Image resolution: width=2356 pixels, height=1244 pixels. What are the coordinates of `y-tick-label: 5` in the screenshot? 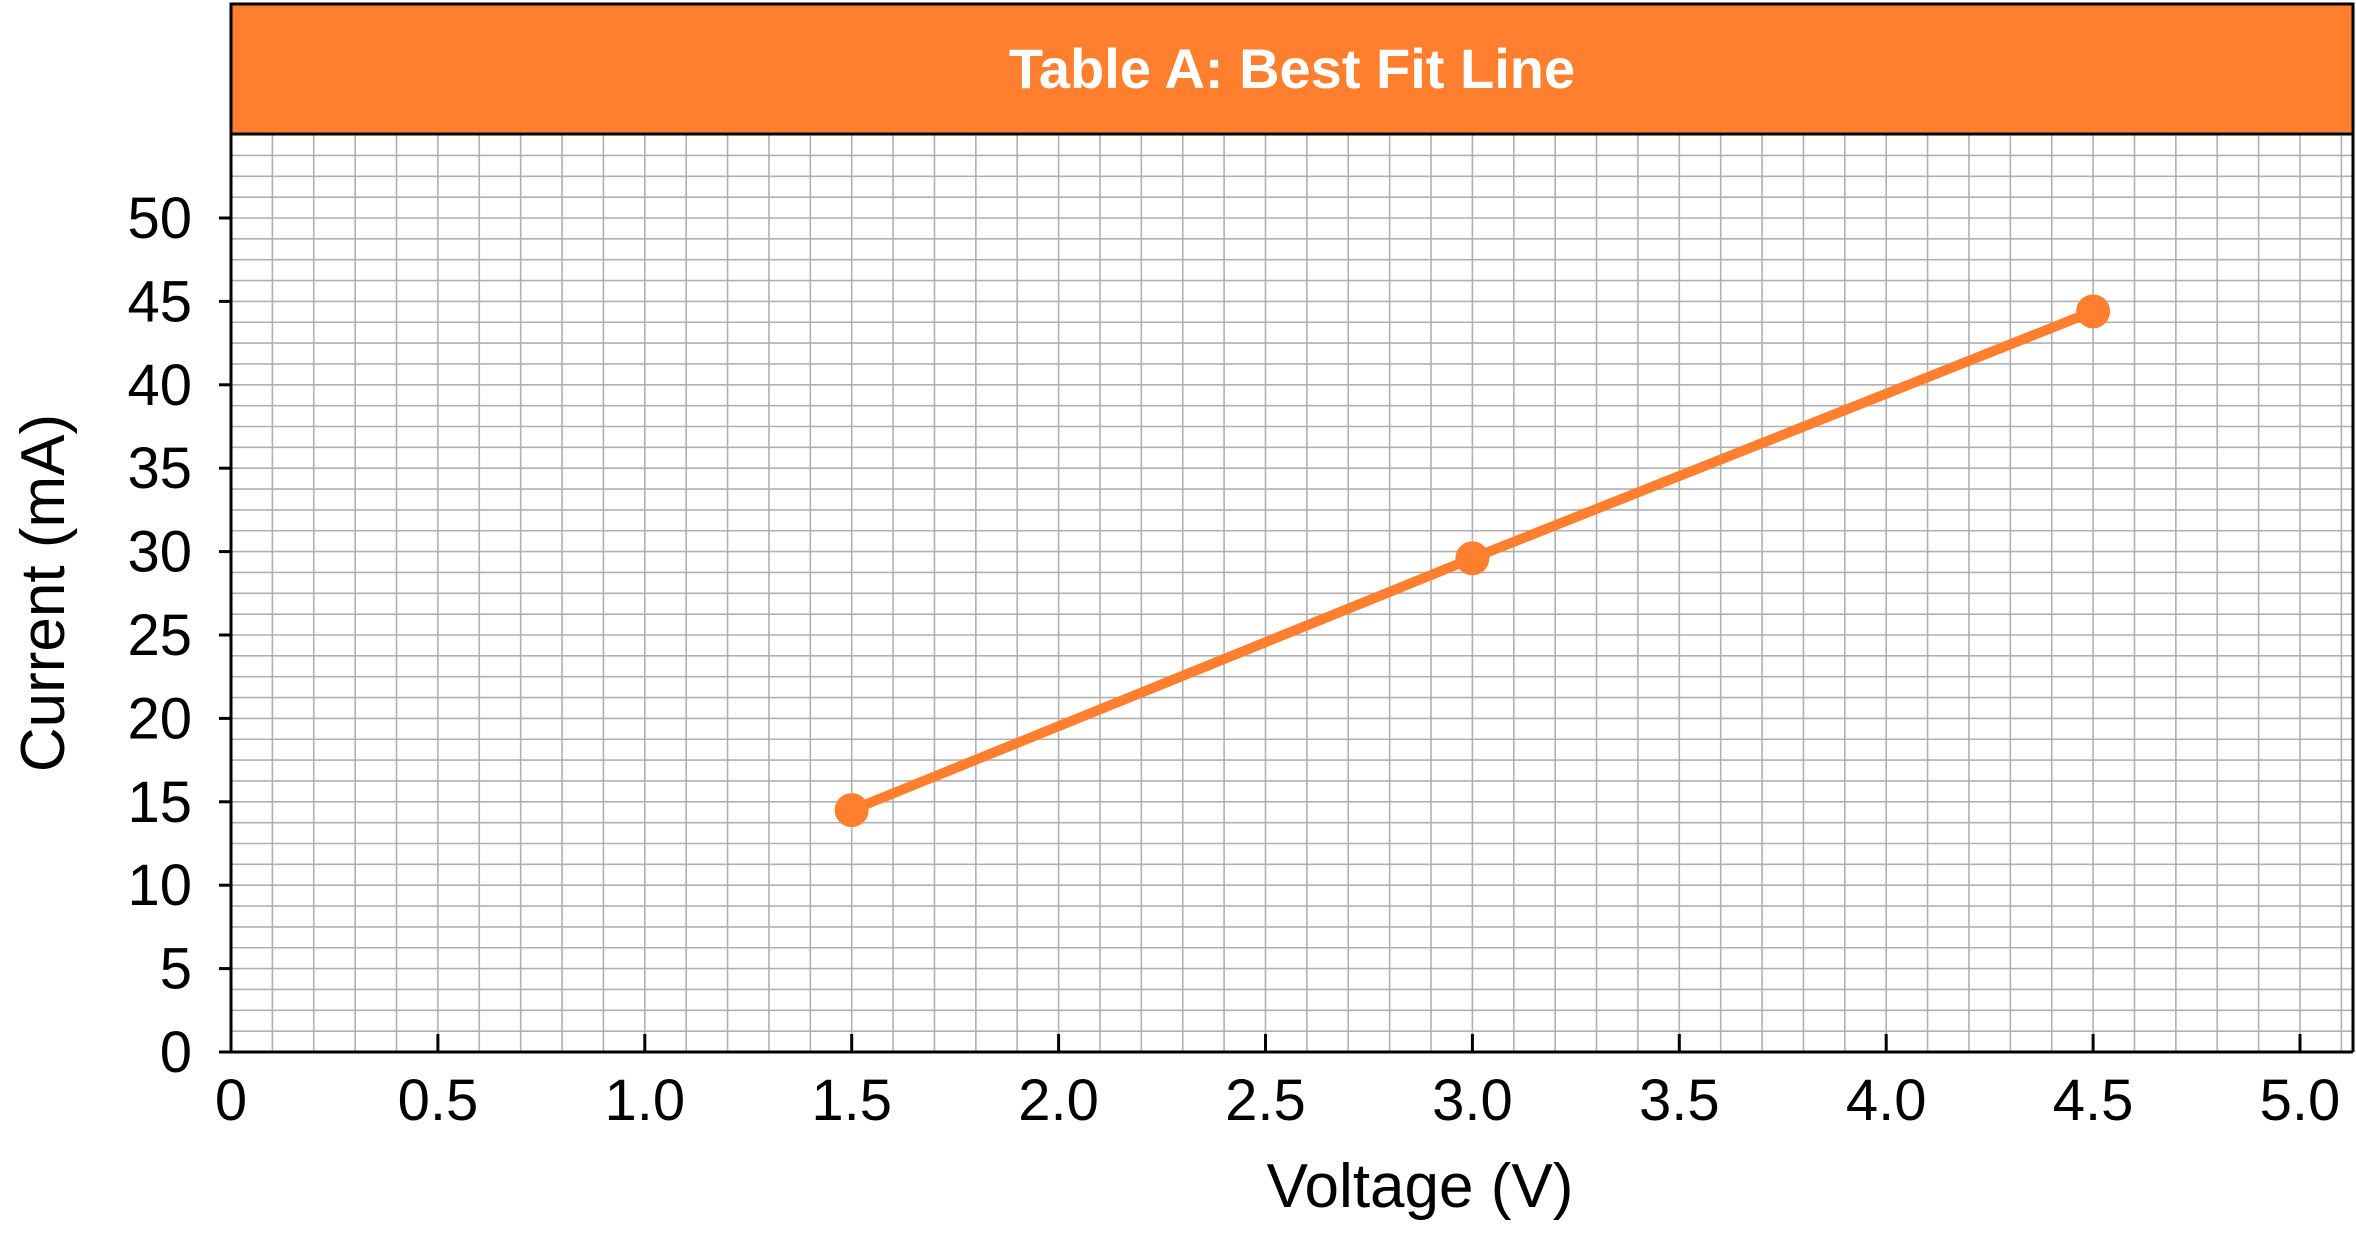 It's located at (176, 969).